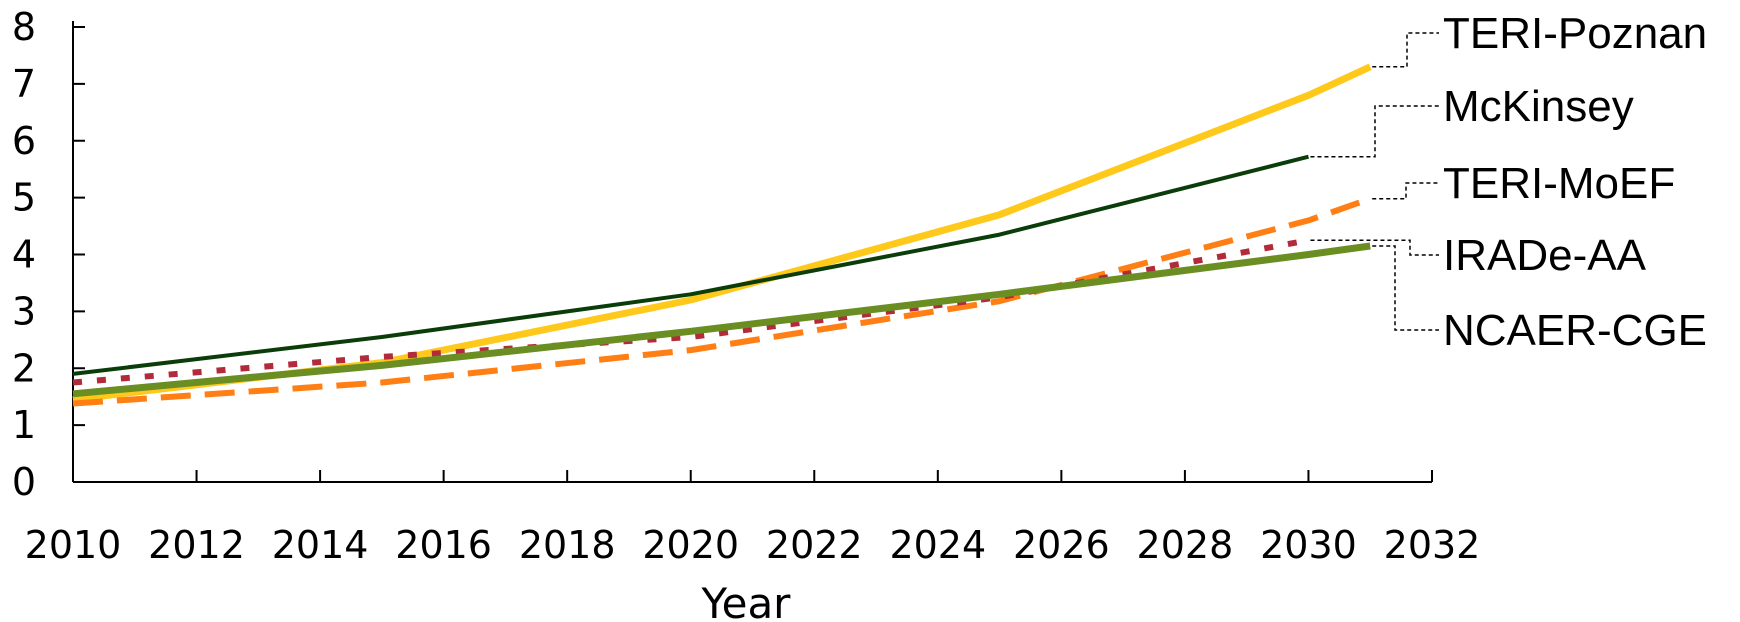 The image size is (1740, 622). What do you see at coordinates (1575, 330) in the screenshot?
I see `legend-label-ncaer-cge: NCAER-CGE` at bounding box center [1575, 330].